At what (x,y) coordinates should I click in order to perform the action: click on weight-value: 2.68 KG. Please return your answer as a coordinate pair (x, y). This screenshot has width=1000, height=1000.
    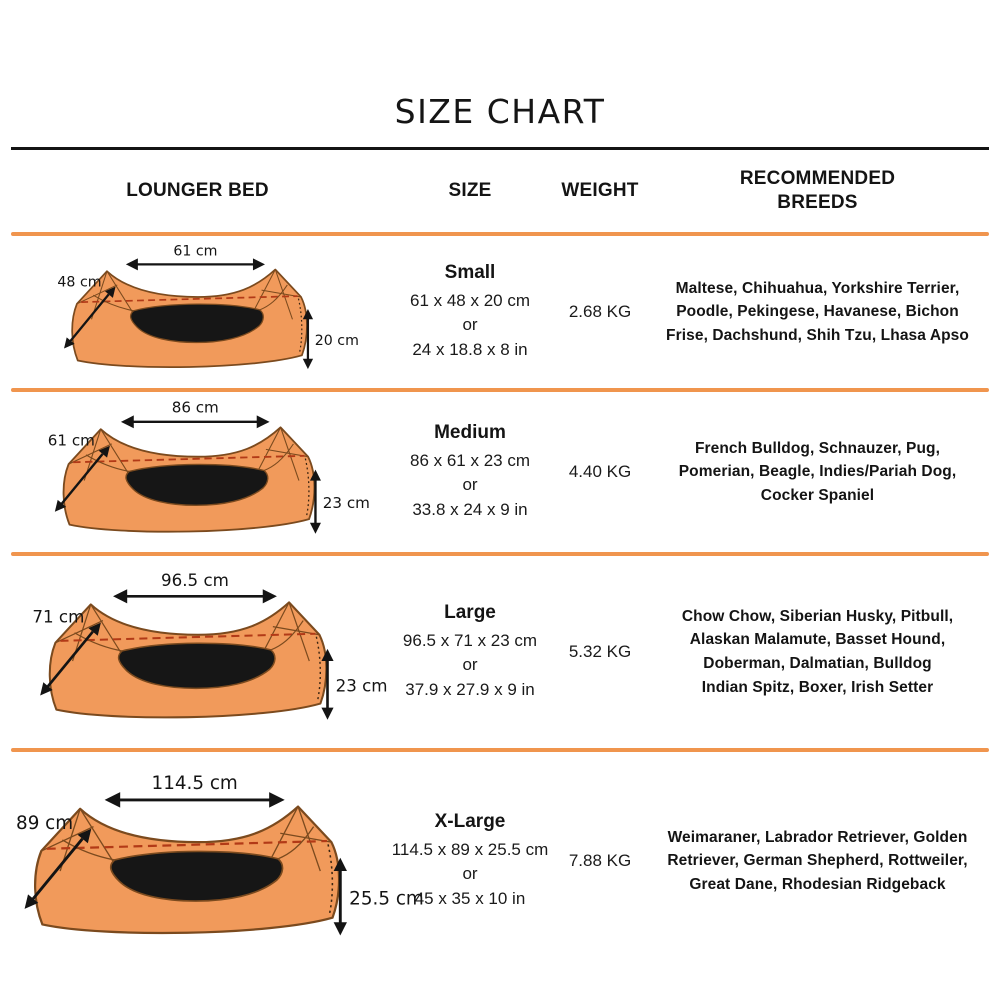
    Looking at the image, I should click on (600, 311).